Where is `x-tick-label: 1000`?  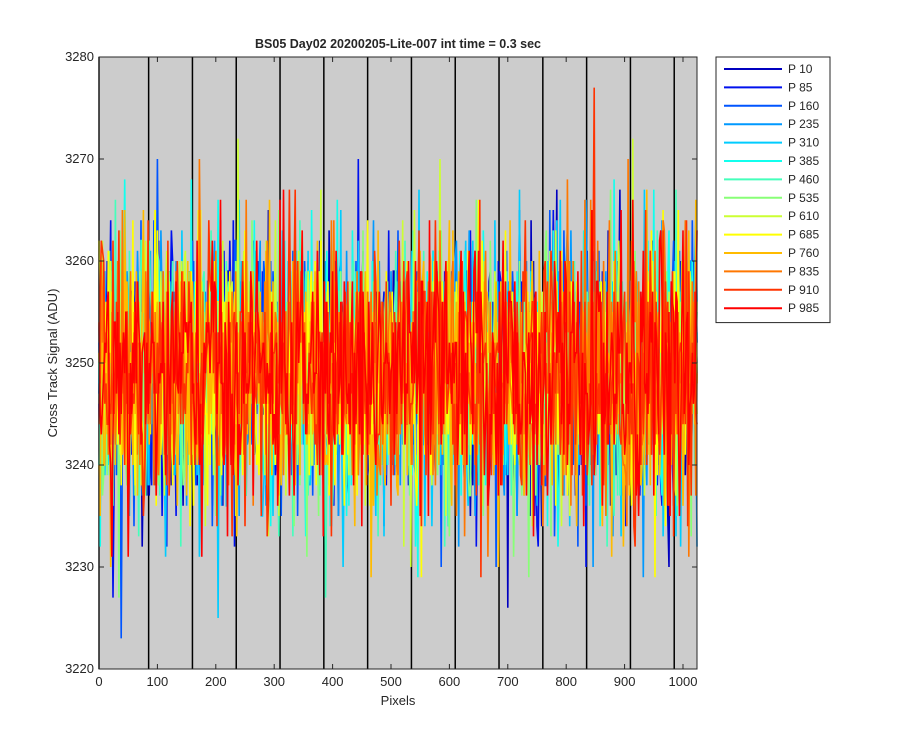
x-tick-label: 1000 is located at coordinates (683, 681).